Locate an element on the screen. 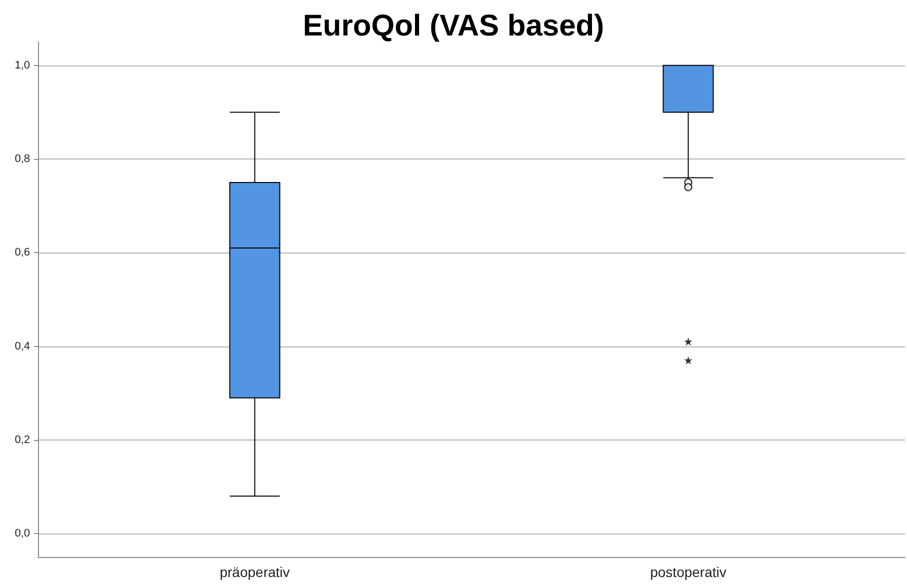 The width and height of the screenshot is (907, 584). y-tick-label: 0,2 is located at coordinates (22, 440).